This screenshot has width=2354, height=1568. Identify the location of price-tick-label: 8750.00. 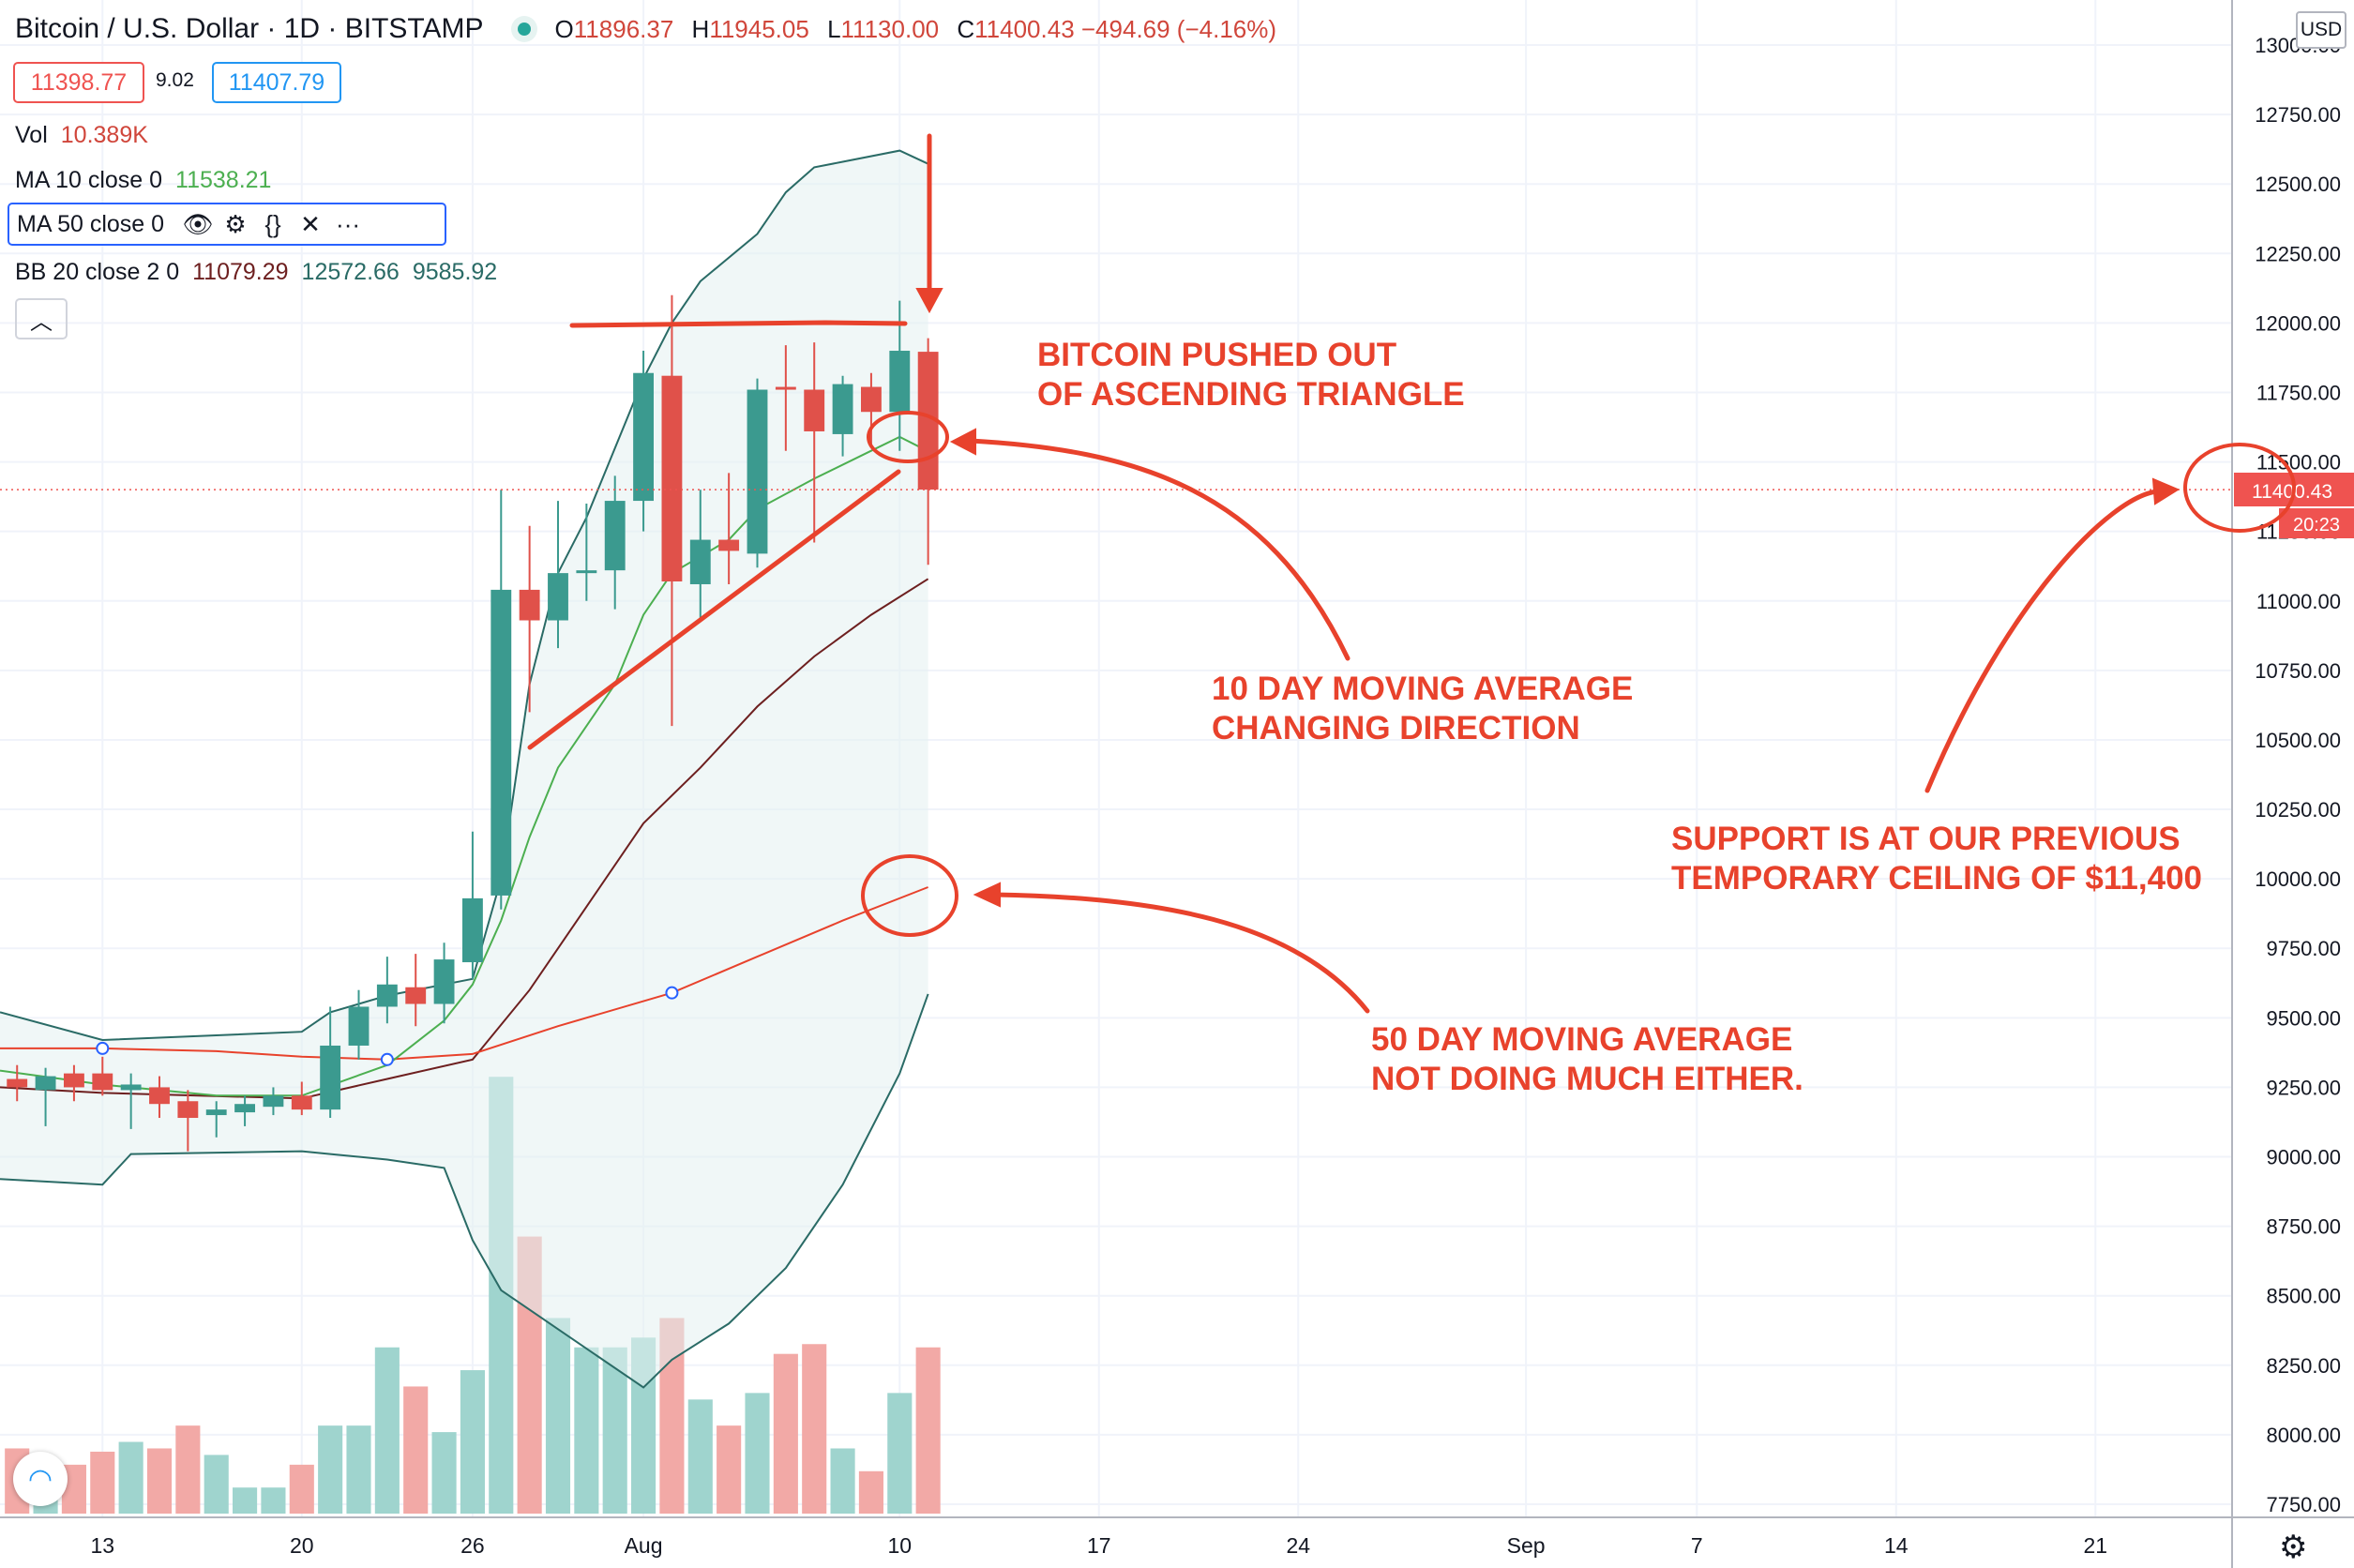
(2303, 1227).